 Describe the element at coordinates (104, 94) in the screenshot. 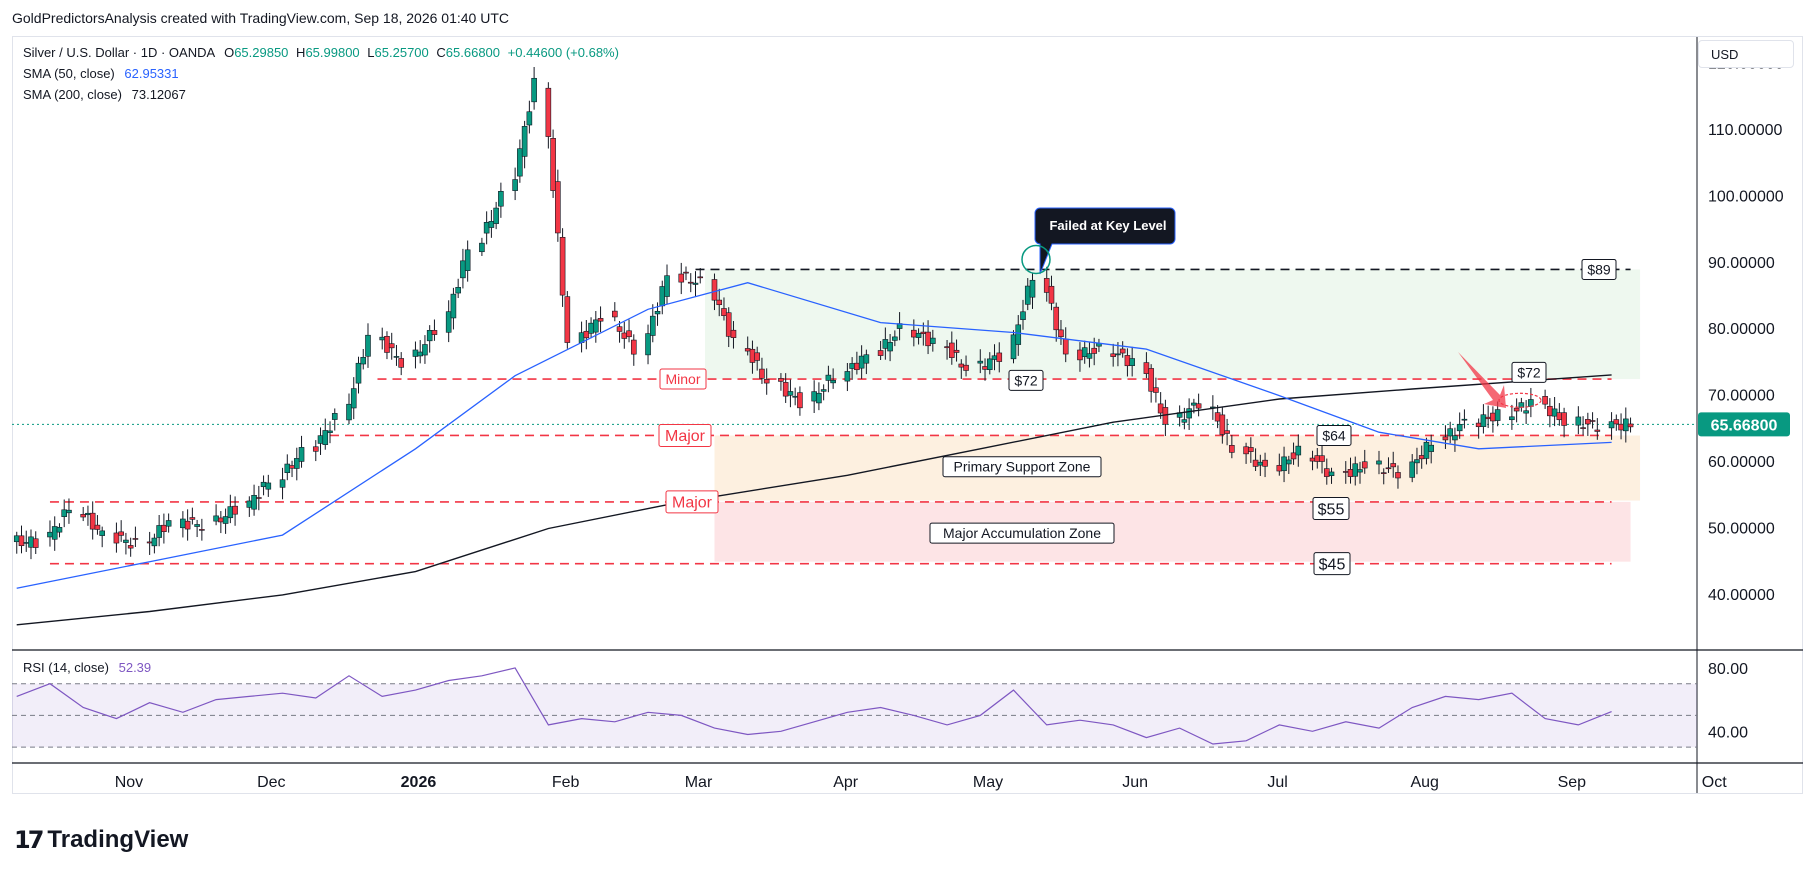

I see `legend-sma200: SMA (200, close) 73.12067` at that location.